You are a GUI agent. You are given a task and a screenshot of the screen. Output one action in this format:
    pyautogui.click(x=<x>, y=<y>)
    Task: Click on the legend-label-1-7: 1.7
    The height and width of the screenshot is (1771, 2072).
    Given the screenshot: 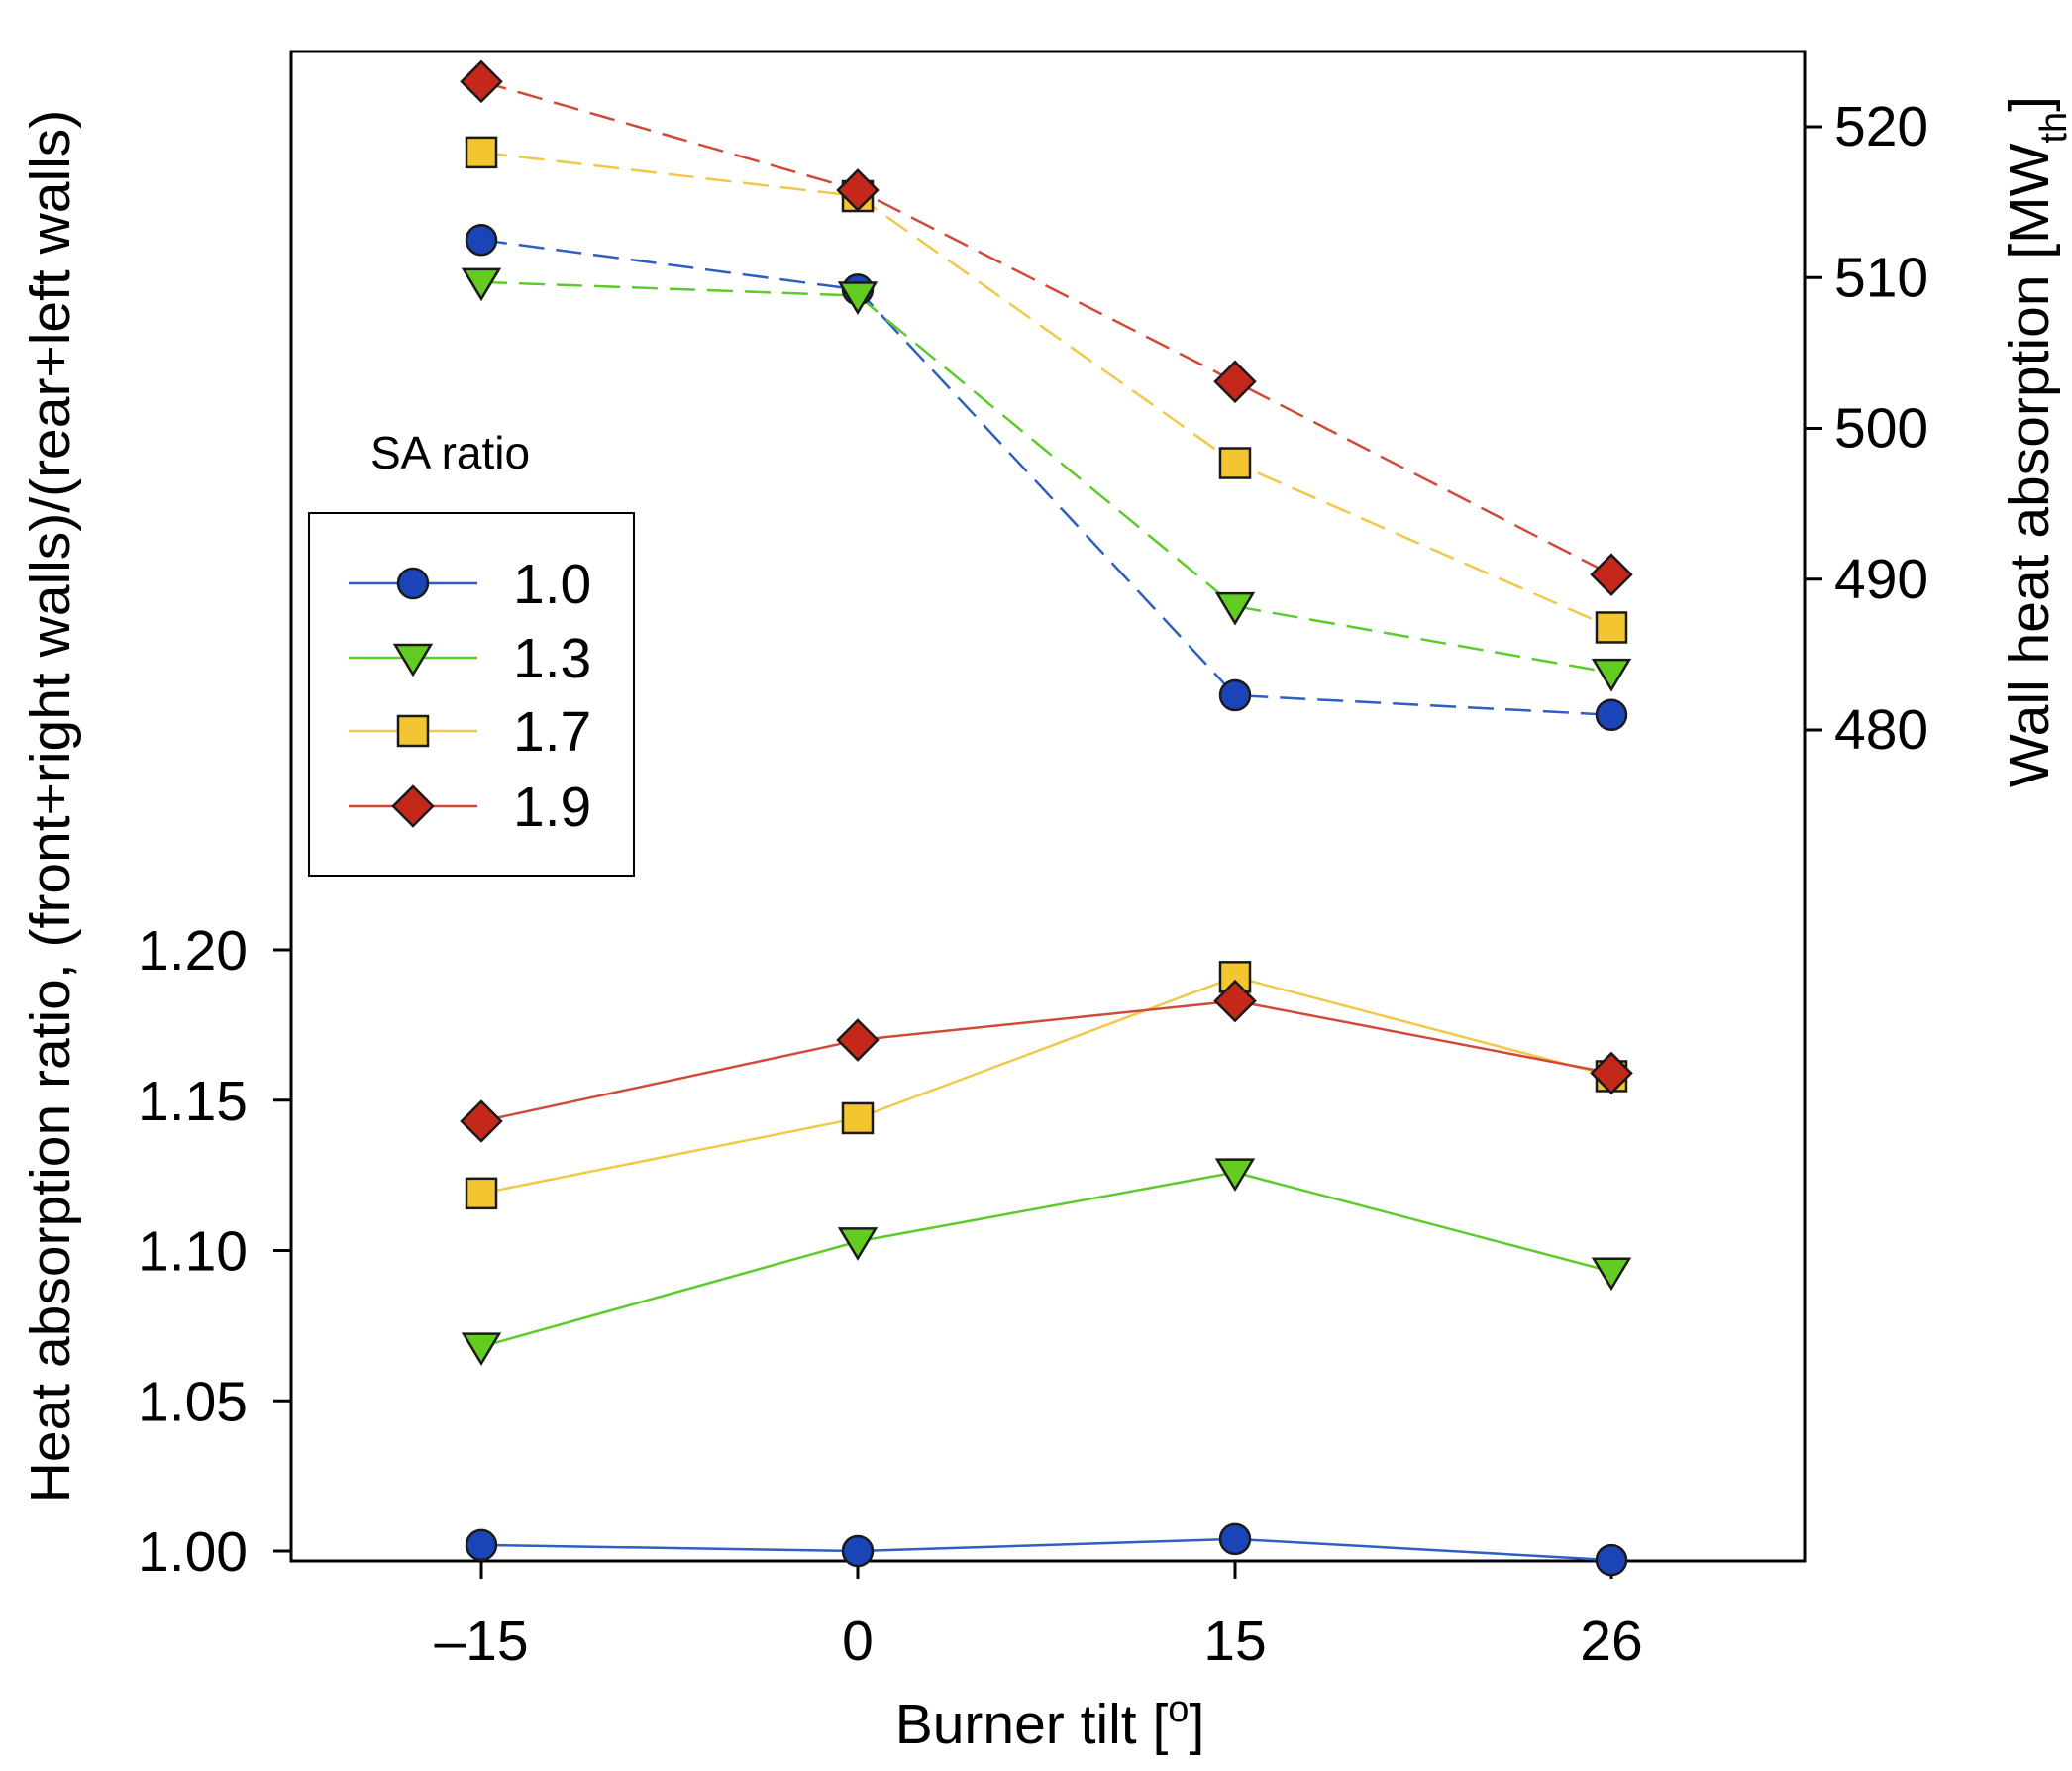 What is the action you would take?
    pyautogui.click(x=552, y=732)
    